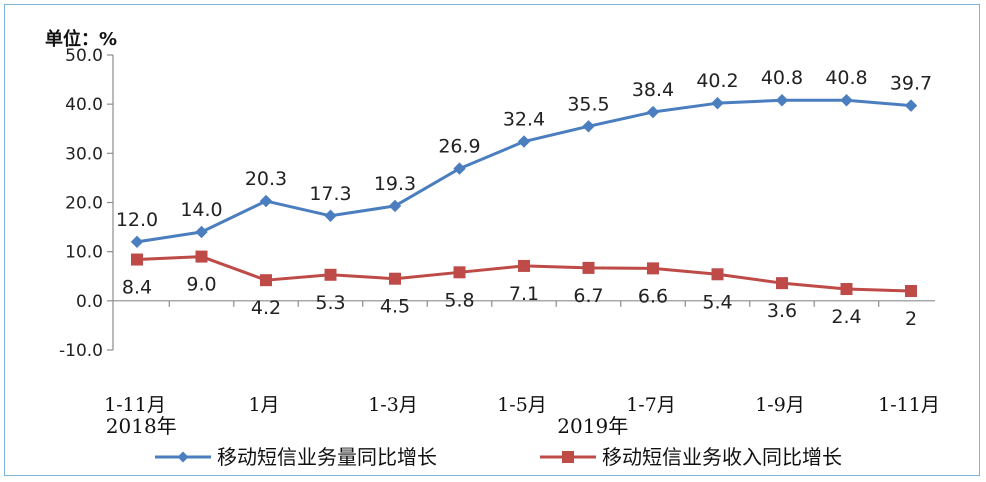 The image size is (986, 482). I want to click on data-label: 26.9, so click(459, 147).